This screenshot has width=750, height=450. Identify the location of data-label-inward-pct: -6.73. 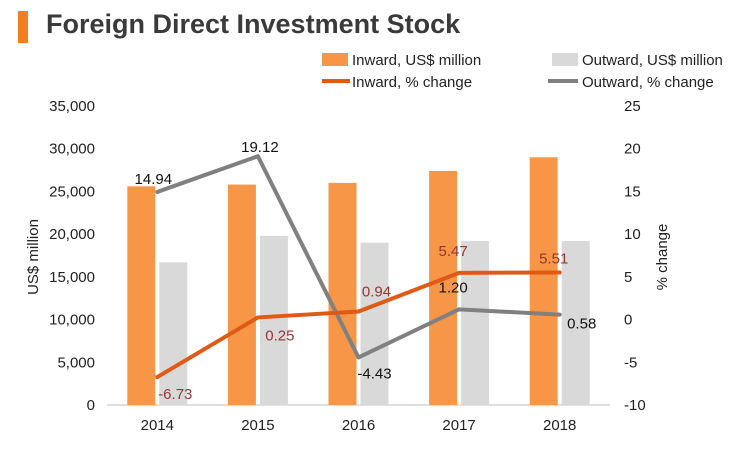
(175, 394).